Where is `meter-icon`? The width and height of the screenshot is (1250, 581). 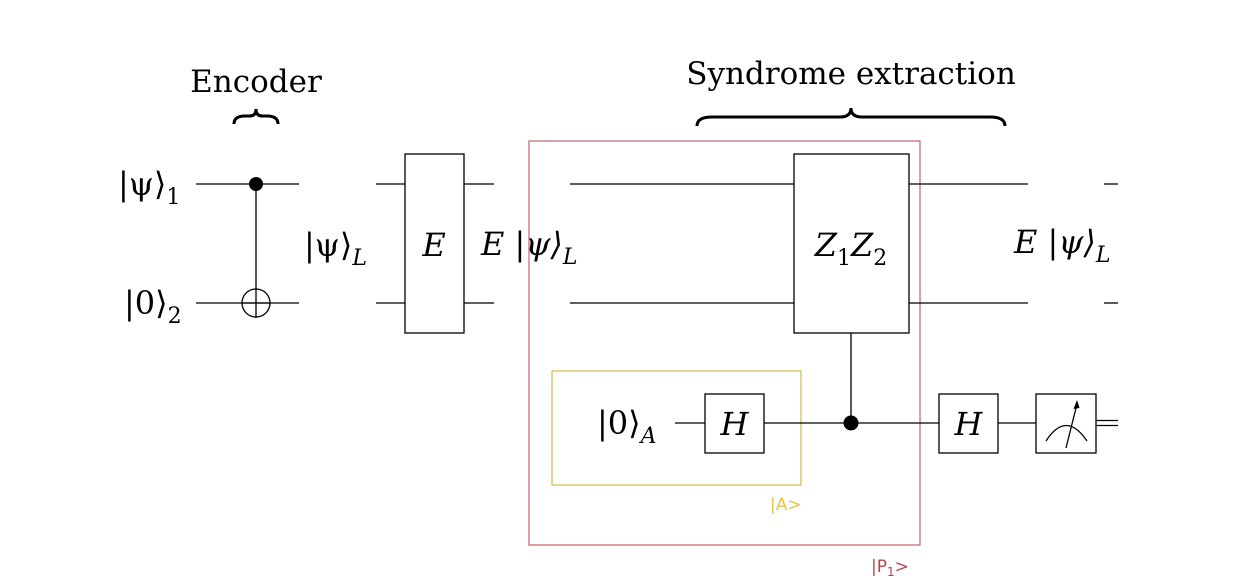
meter-icon is located at coordinates (1066, 424).